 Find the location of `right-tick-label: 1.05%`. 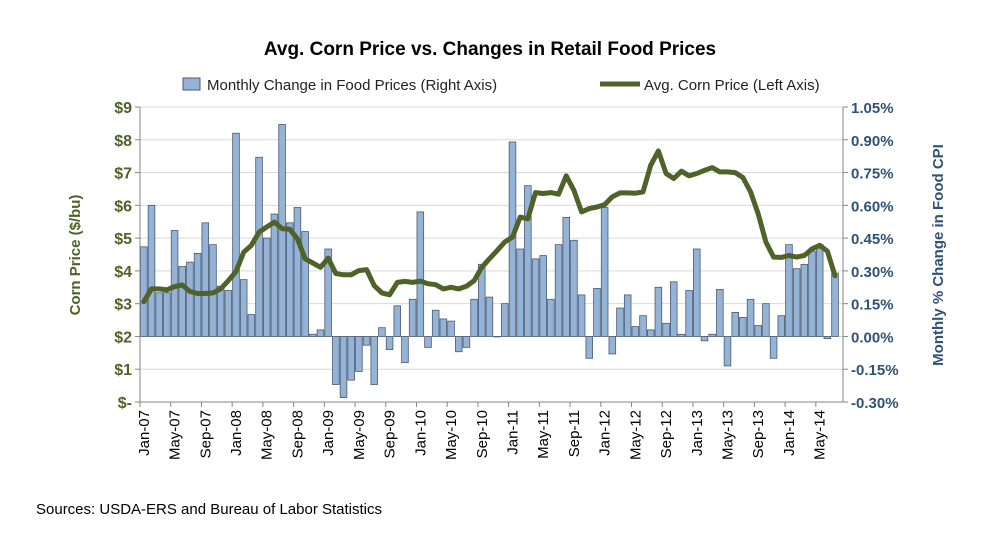

right-tick-label: 1.05% is located at coordinates (872, 108).